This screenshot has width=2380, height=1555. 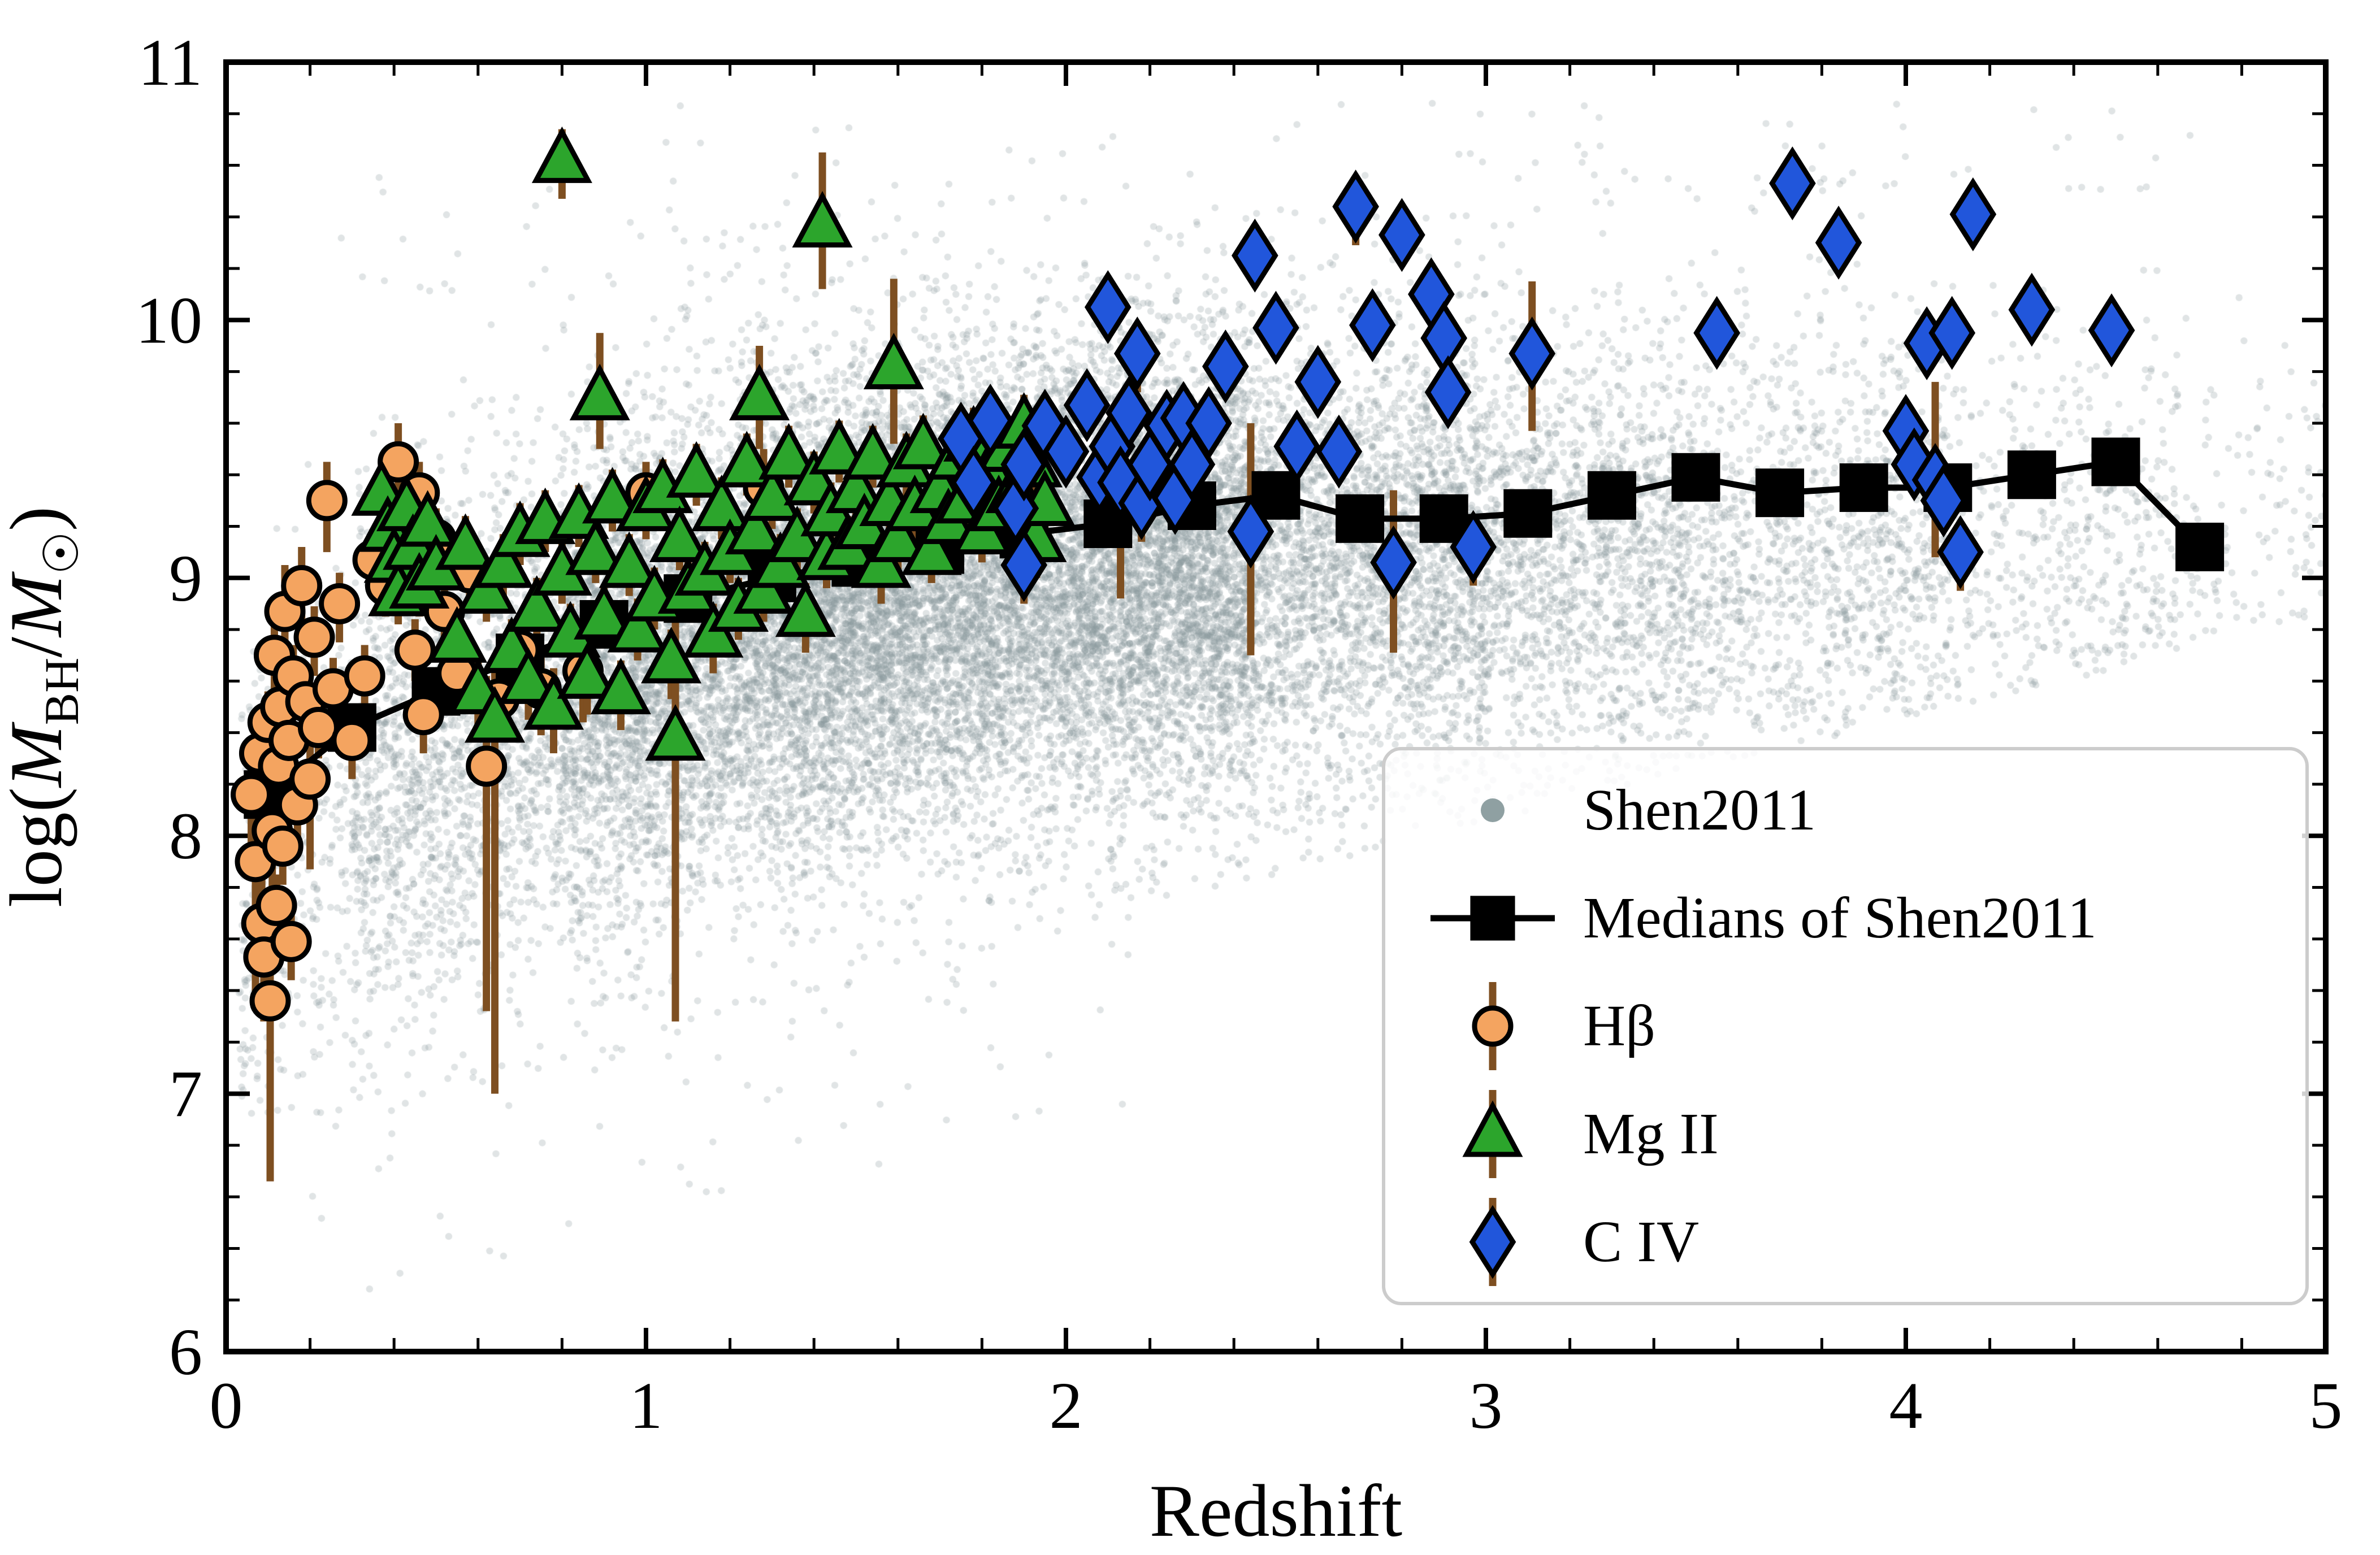 What do you see at coordinates (1492, 1026) in the screenshot?
I see `circle-icon` at bounding box center [1492, 1026].